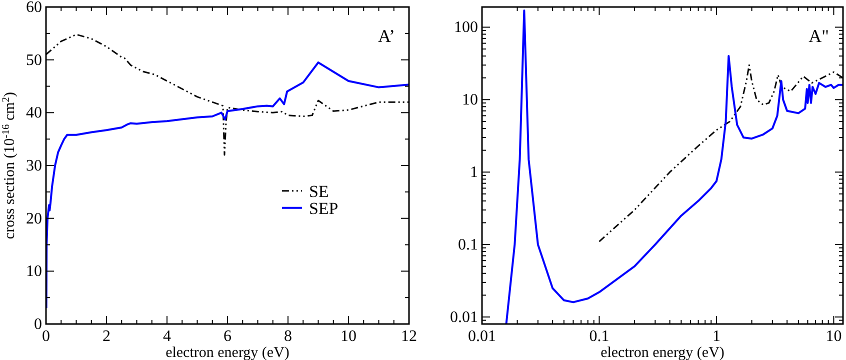  What do you see at coordinates (34, 60) in the screenshot?
I see `y-tick-label: 50` at bounding box center [34, 60].